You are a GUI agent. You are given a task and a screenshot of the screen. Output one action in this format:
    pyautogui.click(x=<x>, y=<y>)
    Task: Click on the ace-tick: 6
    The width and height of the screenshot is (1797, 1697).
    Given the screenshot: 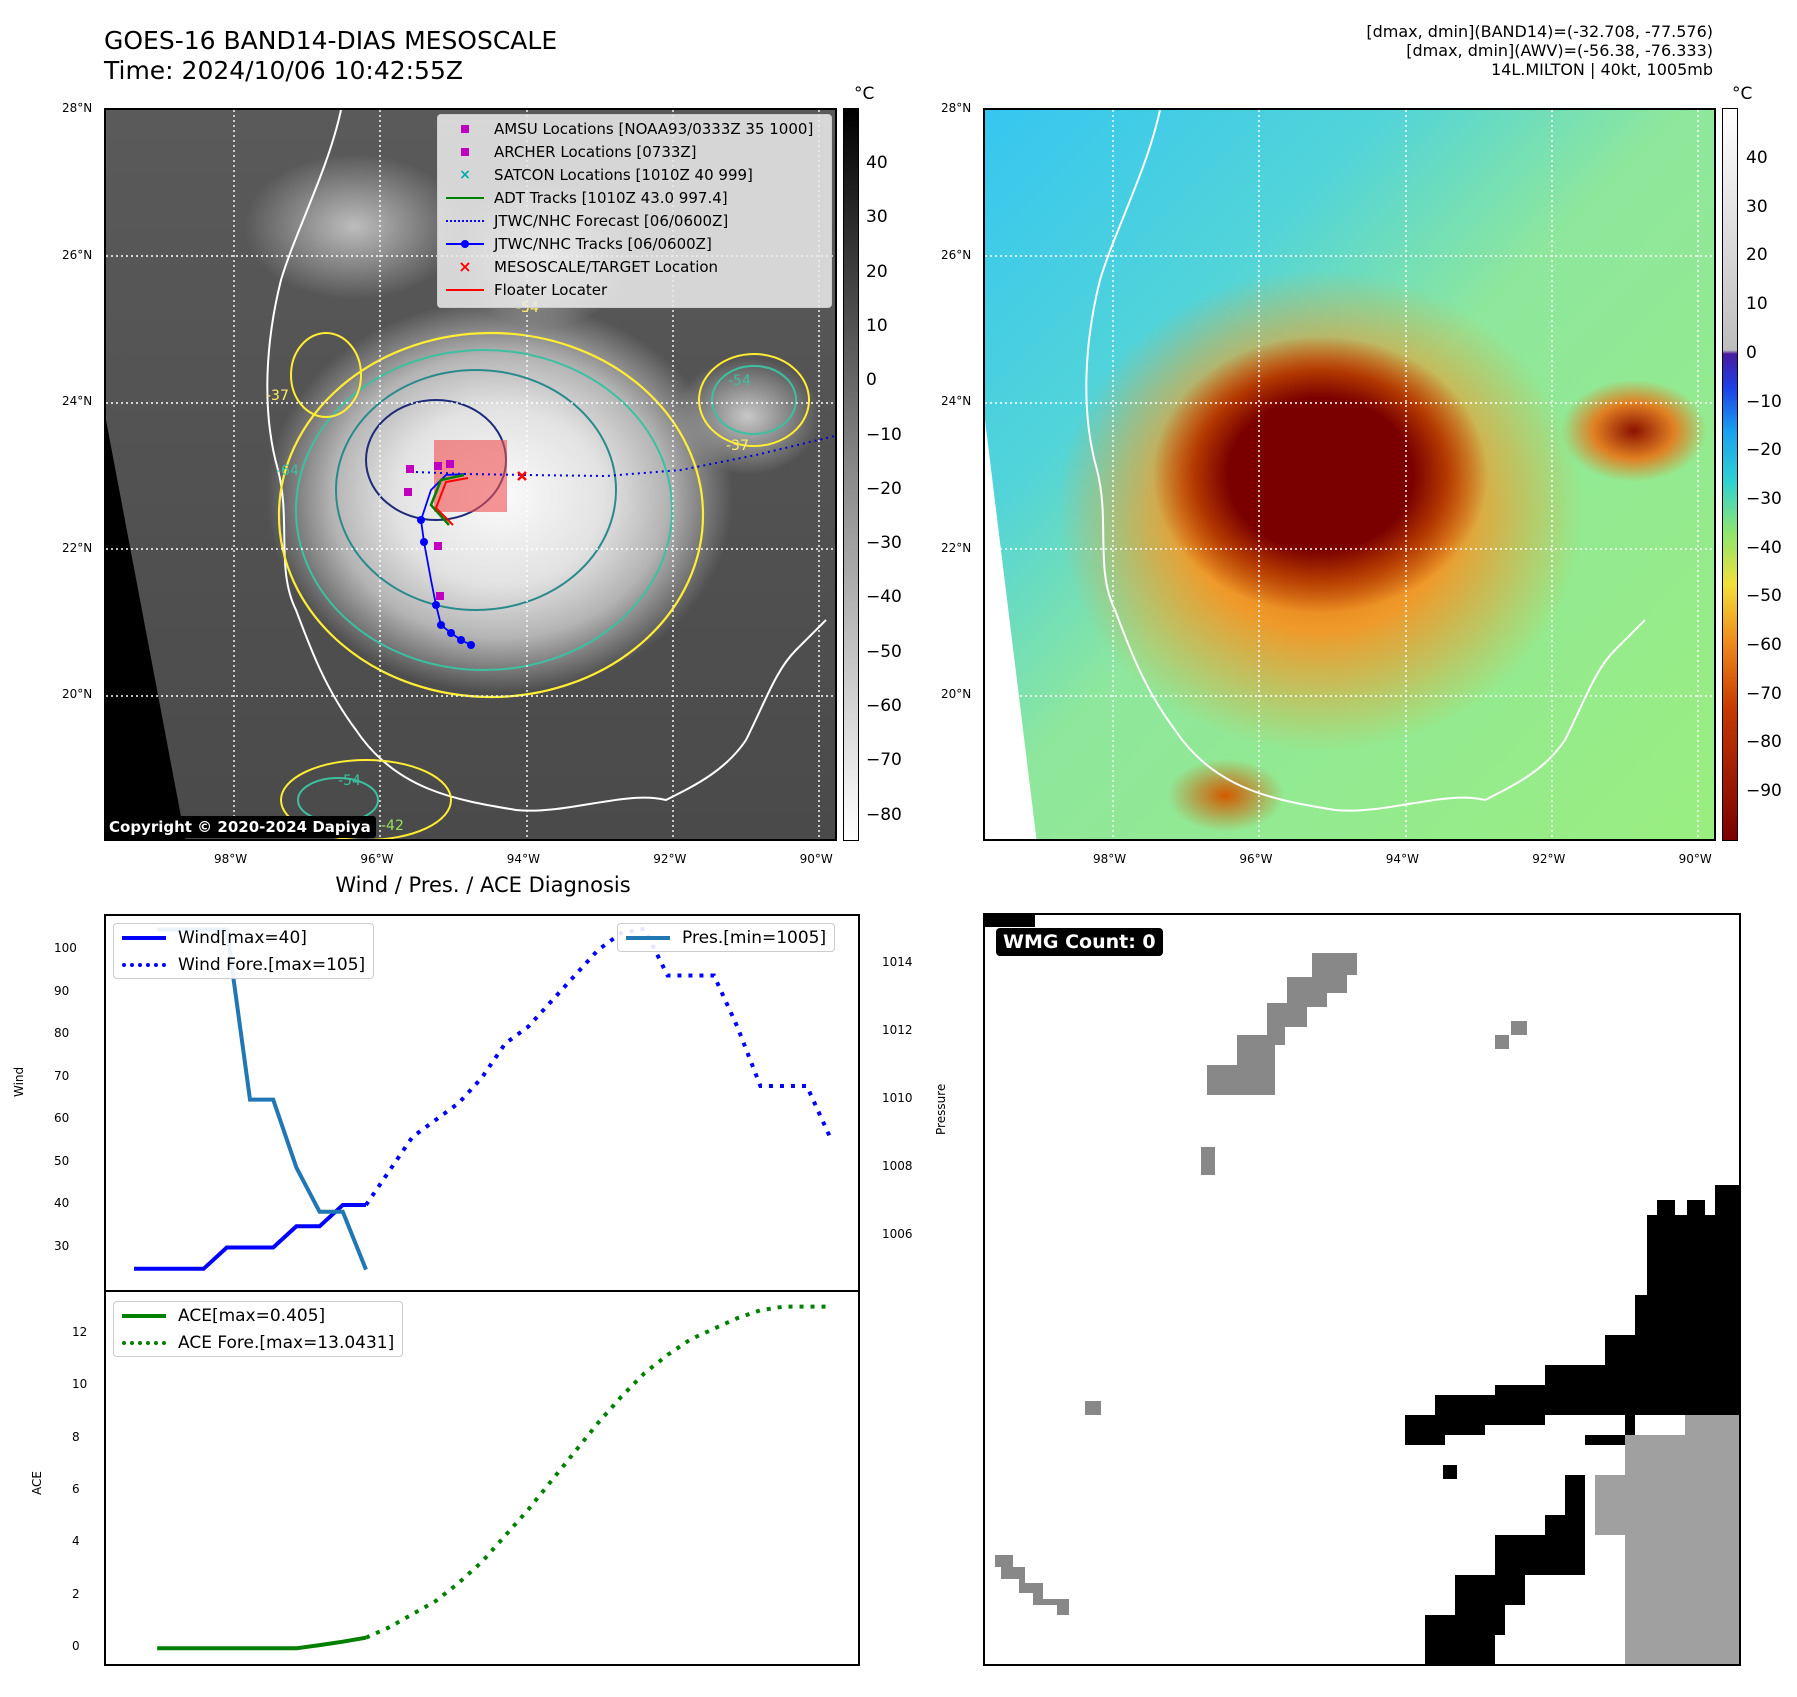 What is the action you would take?
    pyautogui.click(x=76, y=1489)
    